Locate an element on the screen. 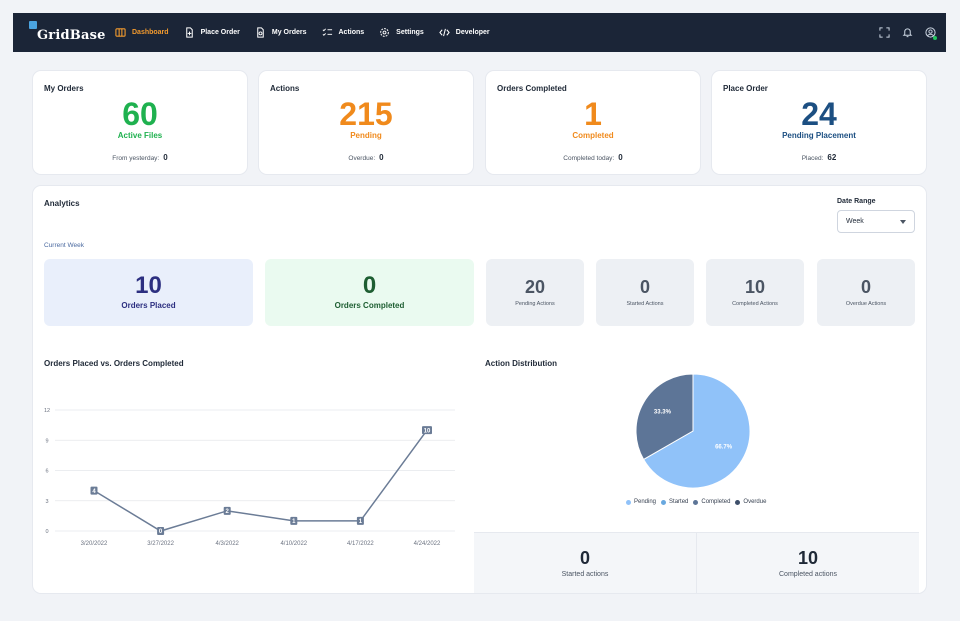  stat-title: Actions is located at coordinates (285, 88).